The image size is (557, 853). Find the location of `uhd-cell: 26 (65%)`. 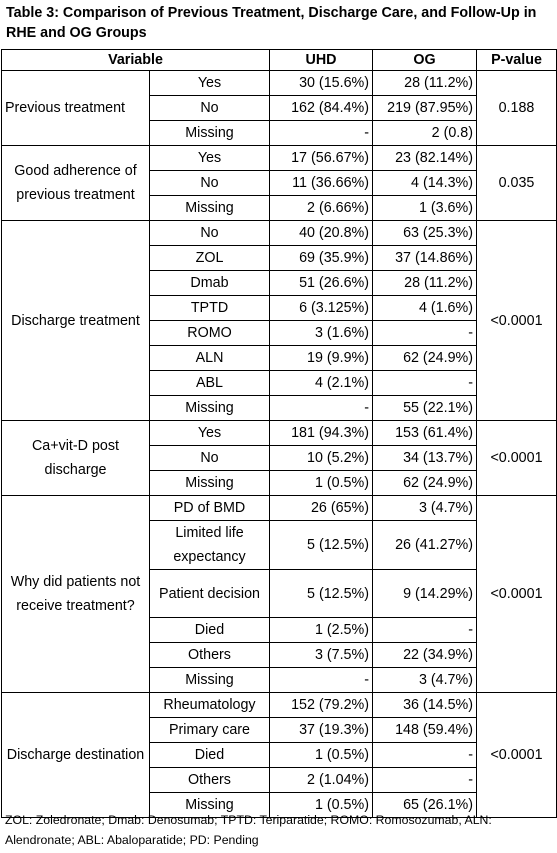

uhd-cell: 26 (65%) is located at coordinates (321, 508).